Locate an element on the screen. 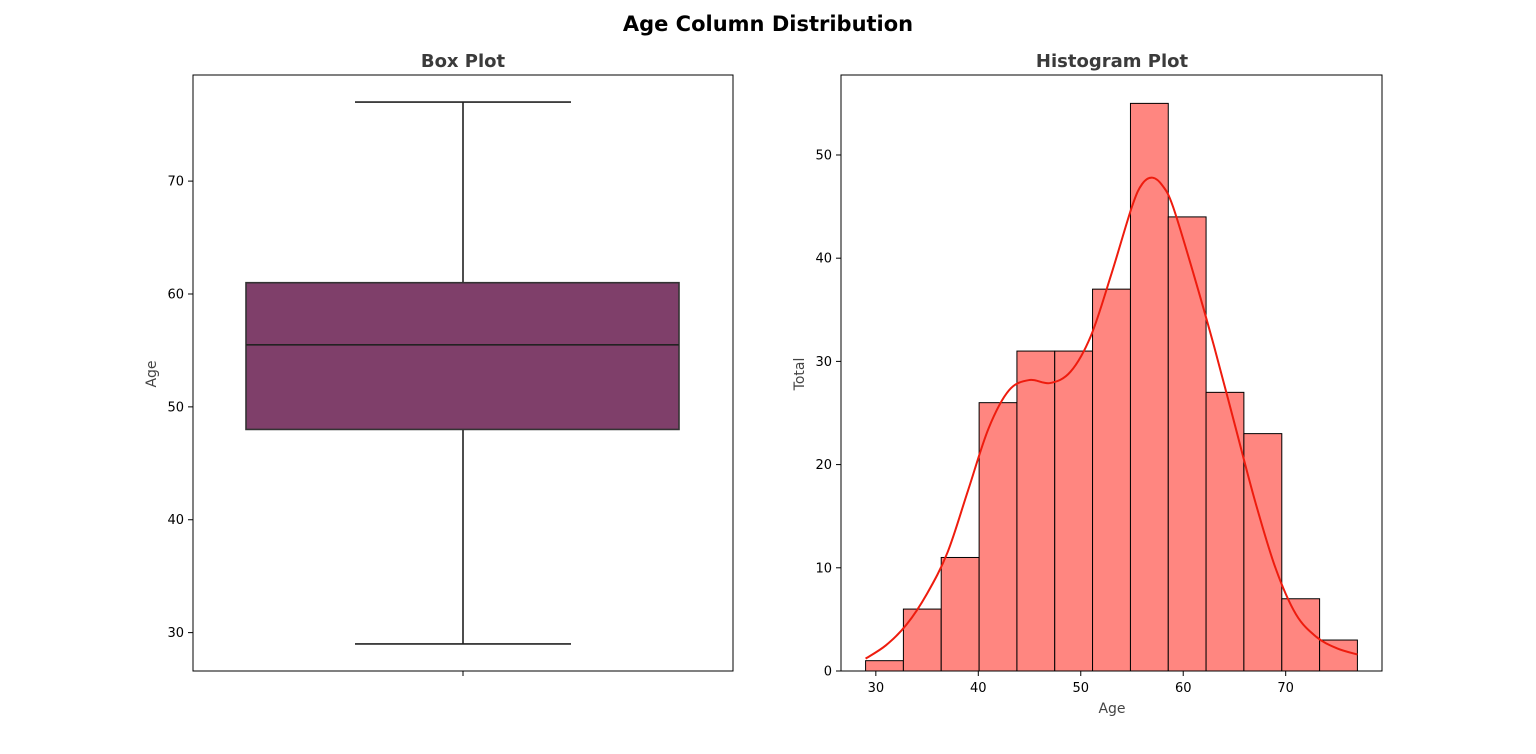  hist-y-tick-label: 10 is located at coordinates (823, 568).